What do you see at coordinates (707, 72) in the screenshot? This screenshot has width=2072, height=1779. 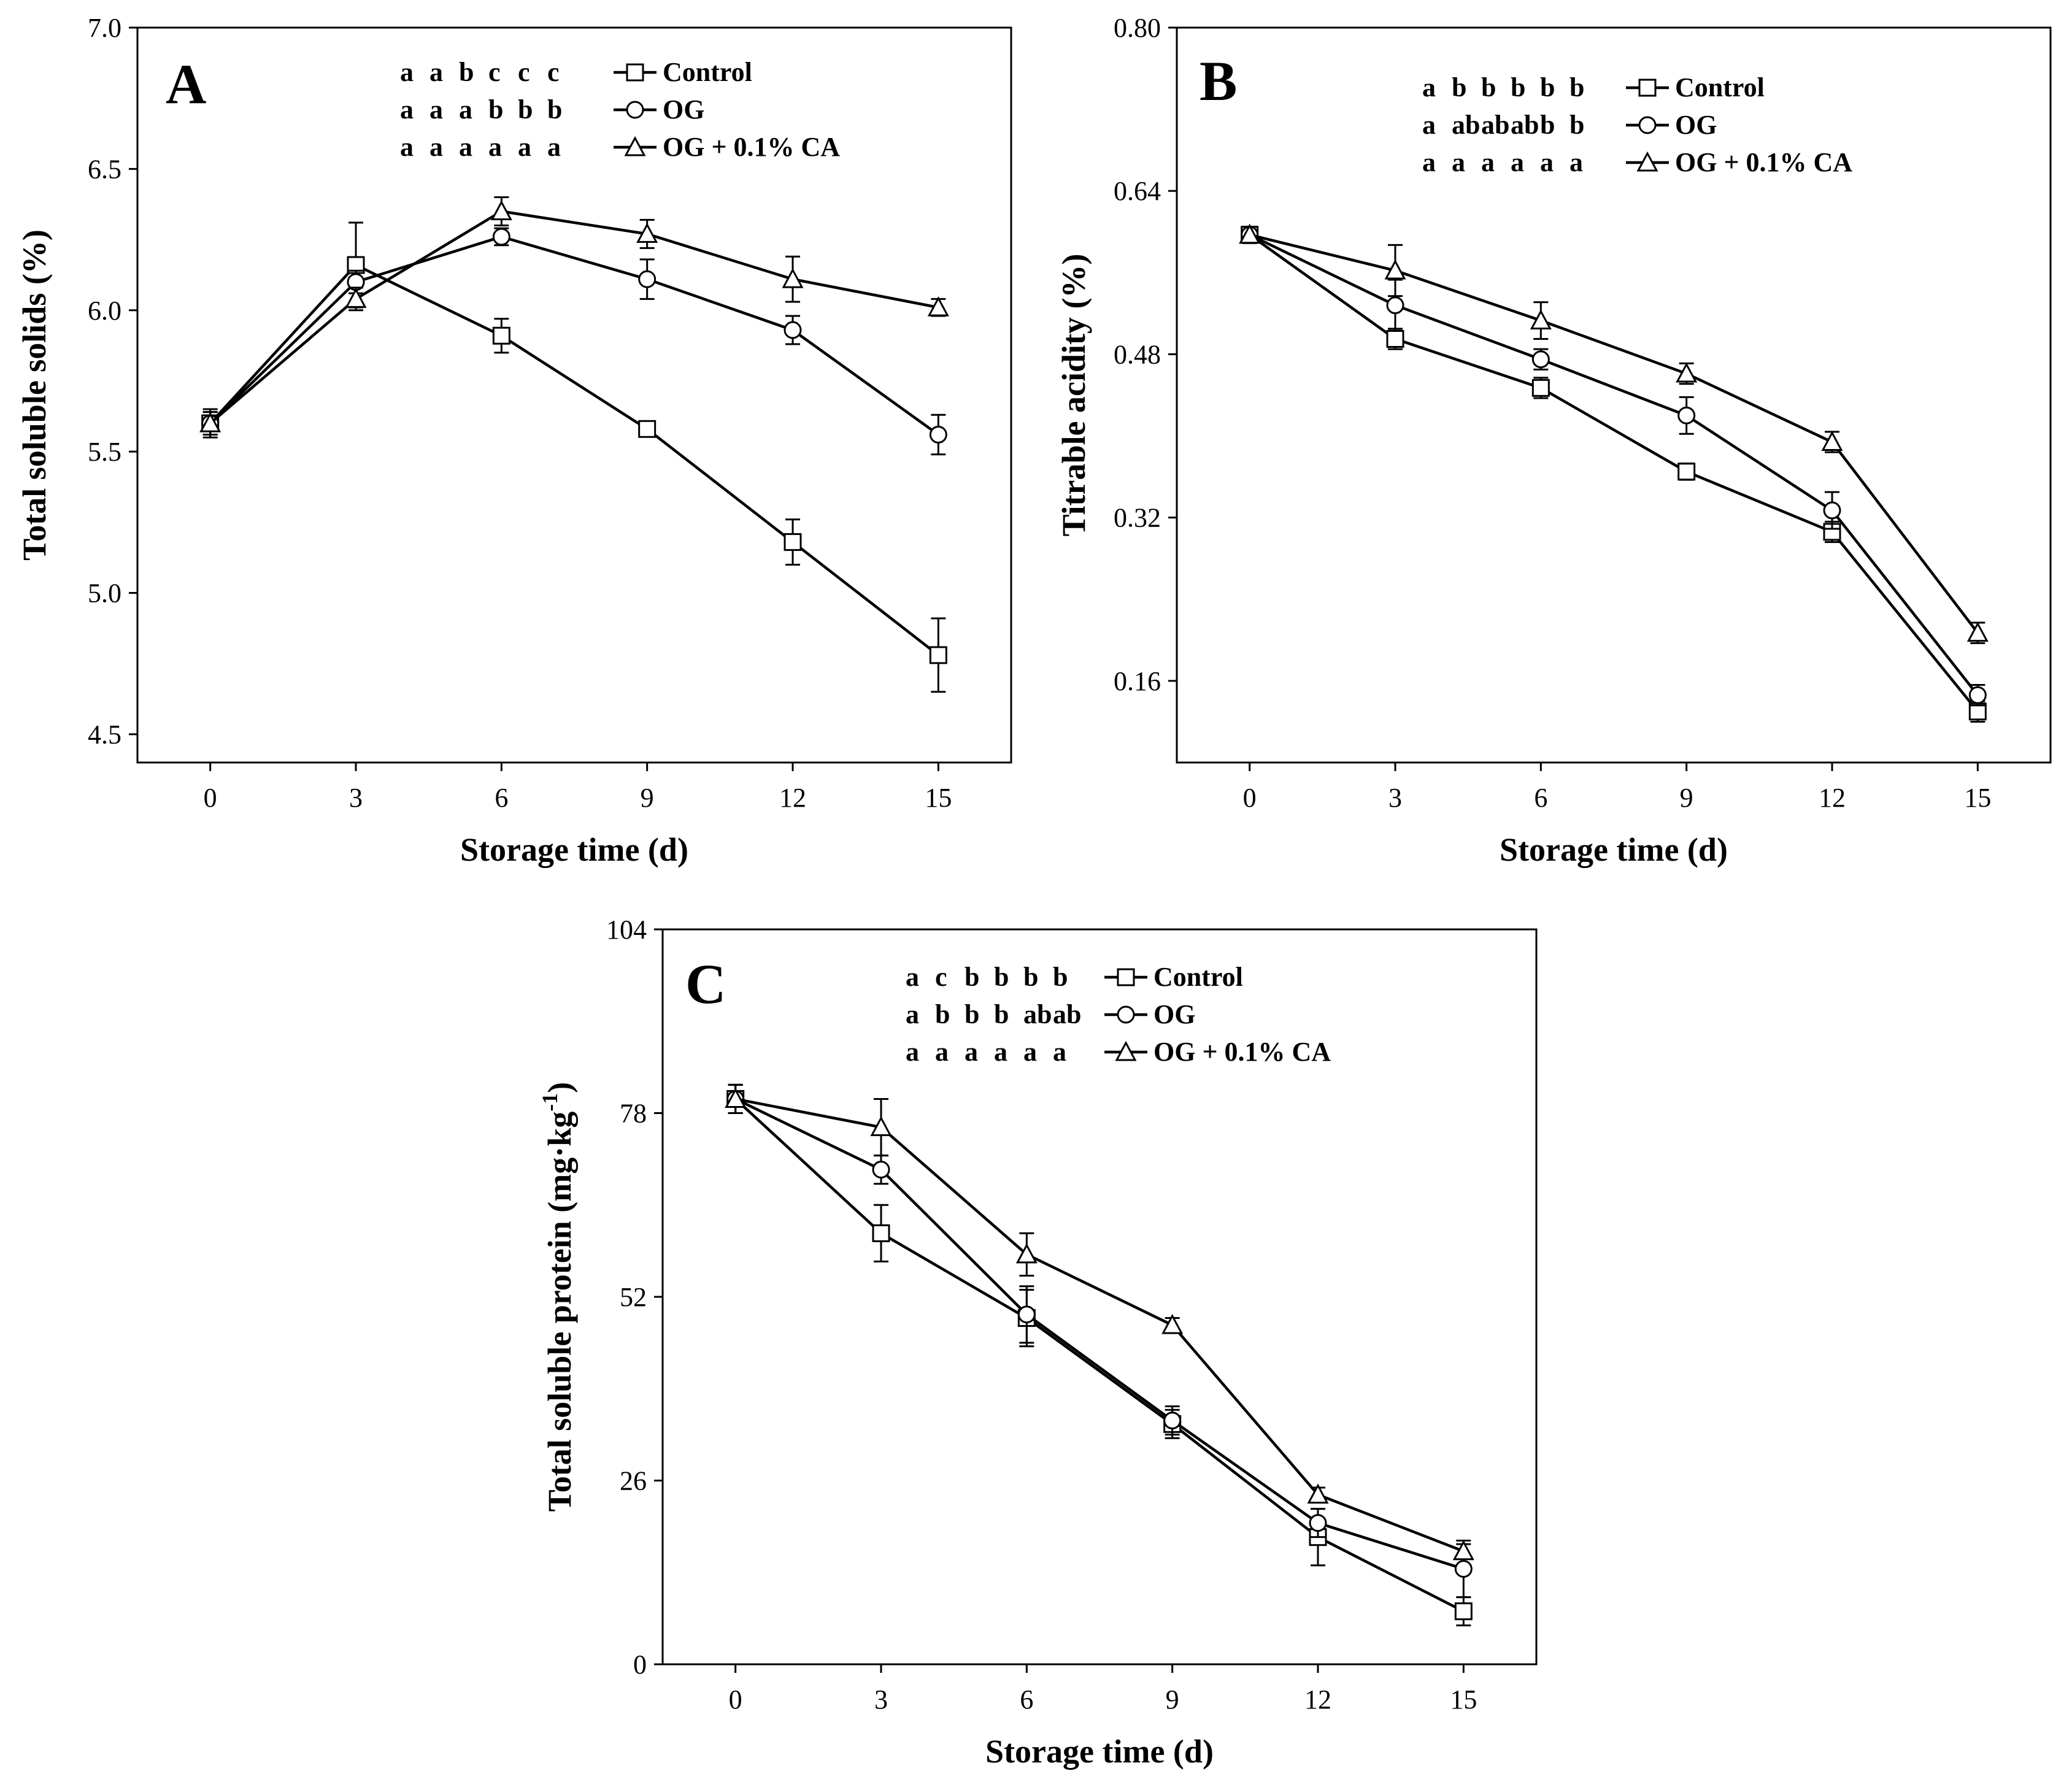 I see `legend-label: Control` at bounding box center [707, 72].